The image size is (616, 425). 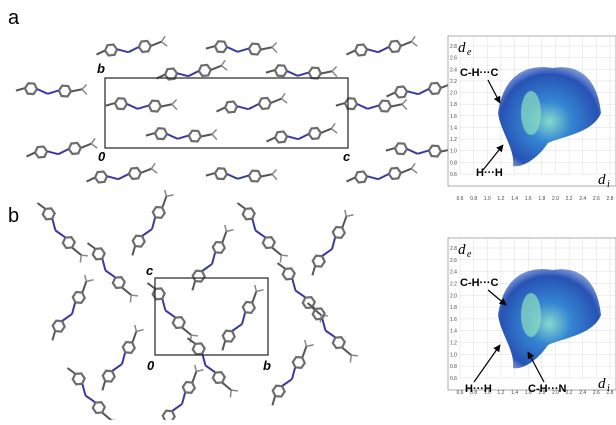 What do you see at coordinates (582, 199) in the screenshot?
I see `x-tick-label: 2.4` at bounding box center [582, 199].